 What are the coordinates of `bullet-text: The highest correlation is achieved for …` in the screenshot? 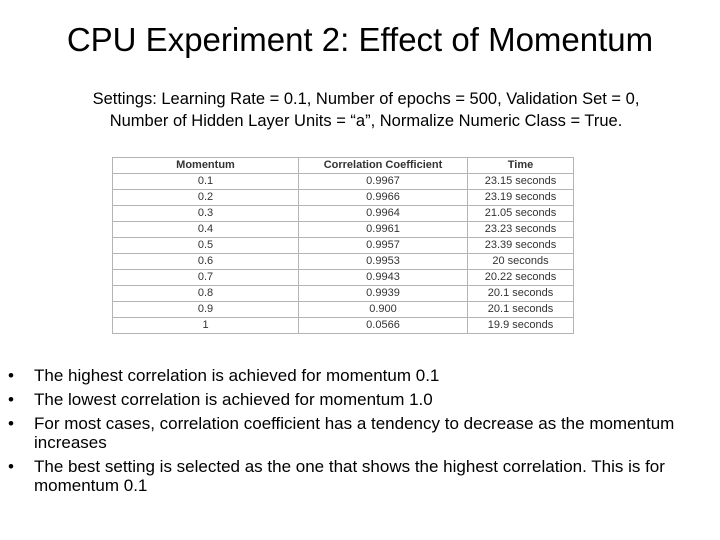 It's located at (237, 375).